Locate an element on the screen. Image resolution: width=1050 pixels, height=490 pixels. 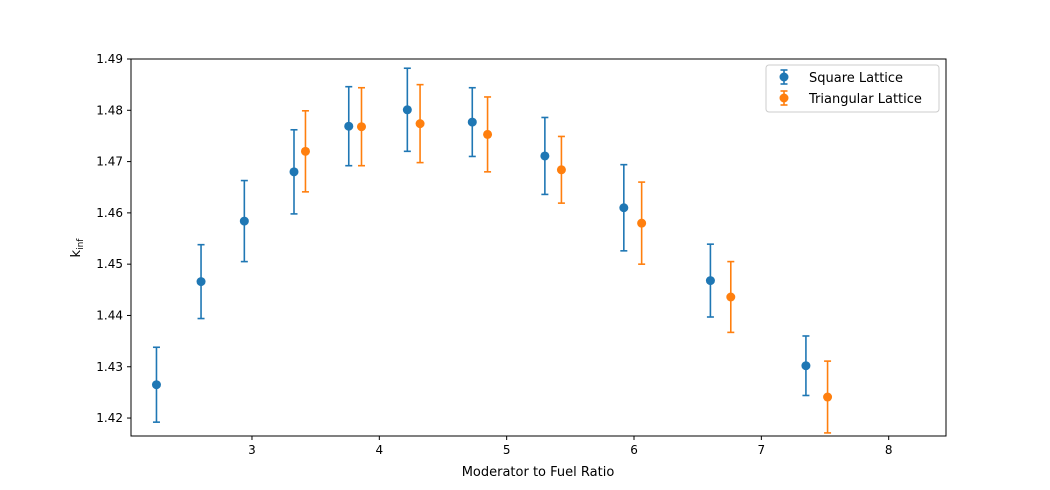
y-tick-label: 1.46 is located at coordinates (109, 213).